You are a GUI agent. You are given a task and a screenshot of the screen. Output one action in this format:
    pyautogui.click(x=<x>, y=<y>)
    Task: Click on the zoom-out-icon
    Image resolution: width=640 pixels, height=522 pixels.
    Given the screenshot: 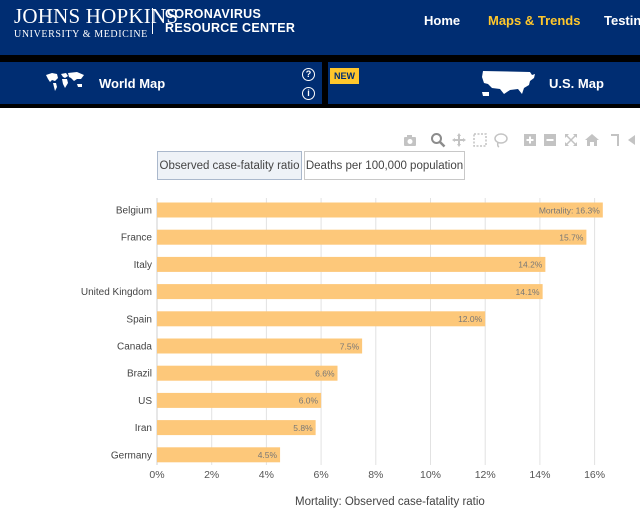 What is the action you would take?
    pyautogui.click(x=550, y=140)
    